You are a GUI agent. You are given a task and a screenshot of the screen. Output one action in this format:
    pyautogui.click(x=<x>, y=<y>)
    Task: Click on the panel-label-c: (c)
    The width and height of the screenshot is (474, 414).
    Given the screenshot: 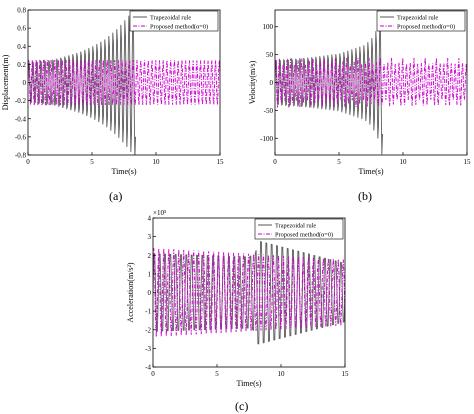 What is the action you would take?
    pyautogui.click(x=242, y=406)
    